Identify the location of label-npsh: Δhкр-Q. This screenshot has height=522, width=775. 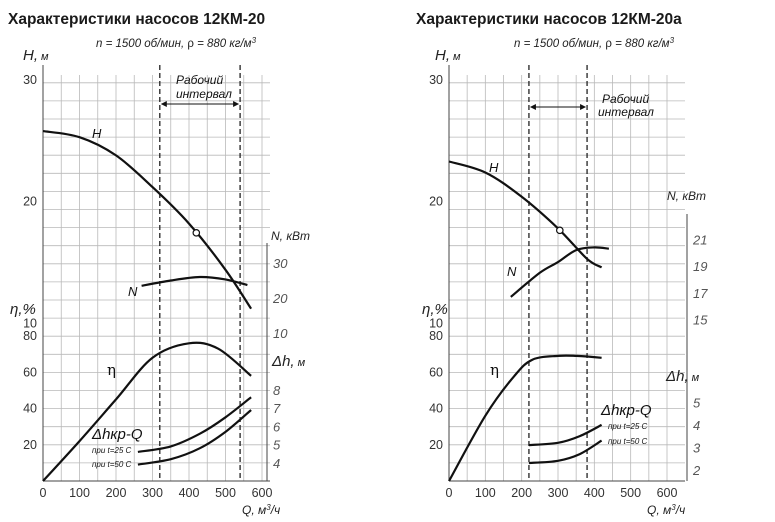
(117, 434).